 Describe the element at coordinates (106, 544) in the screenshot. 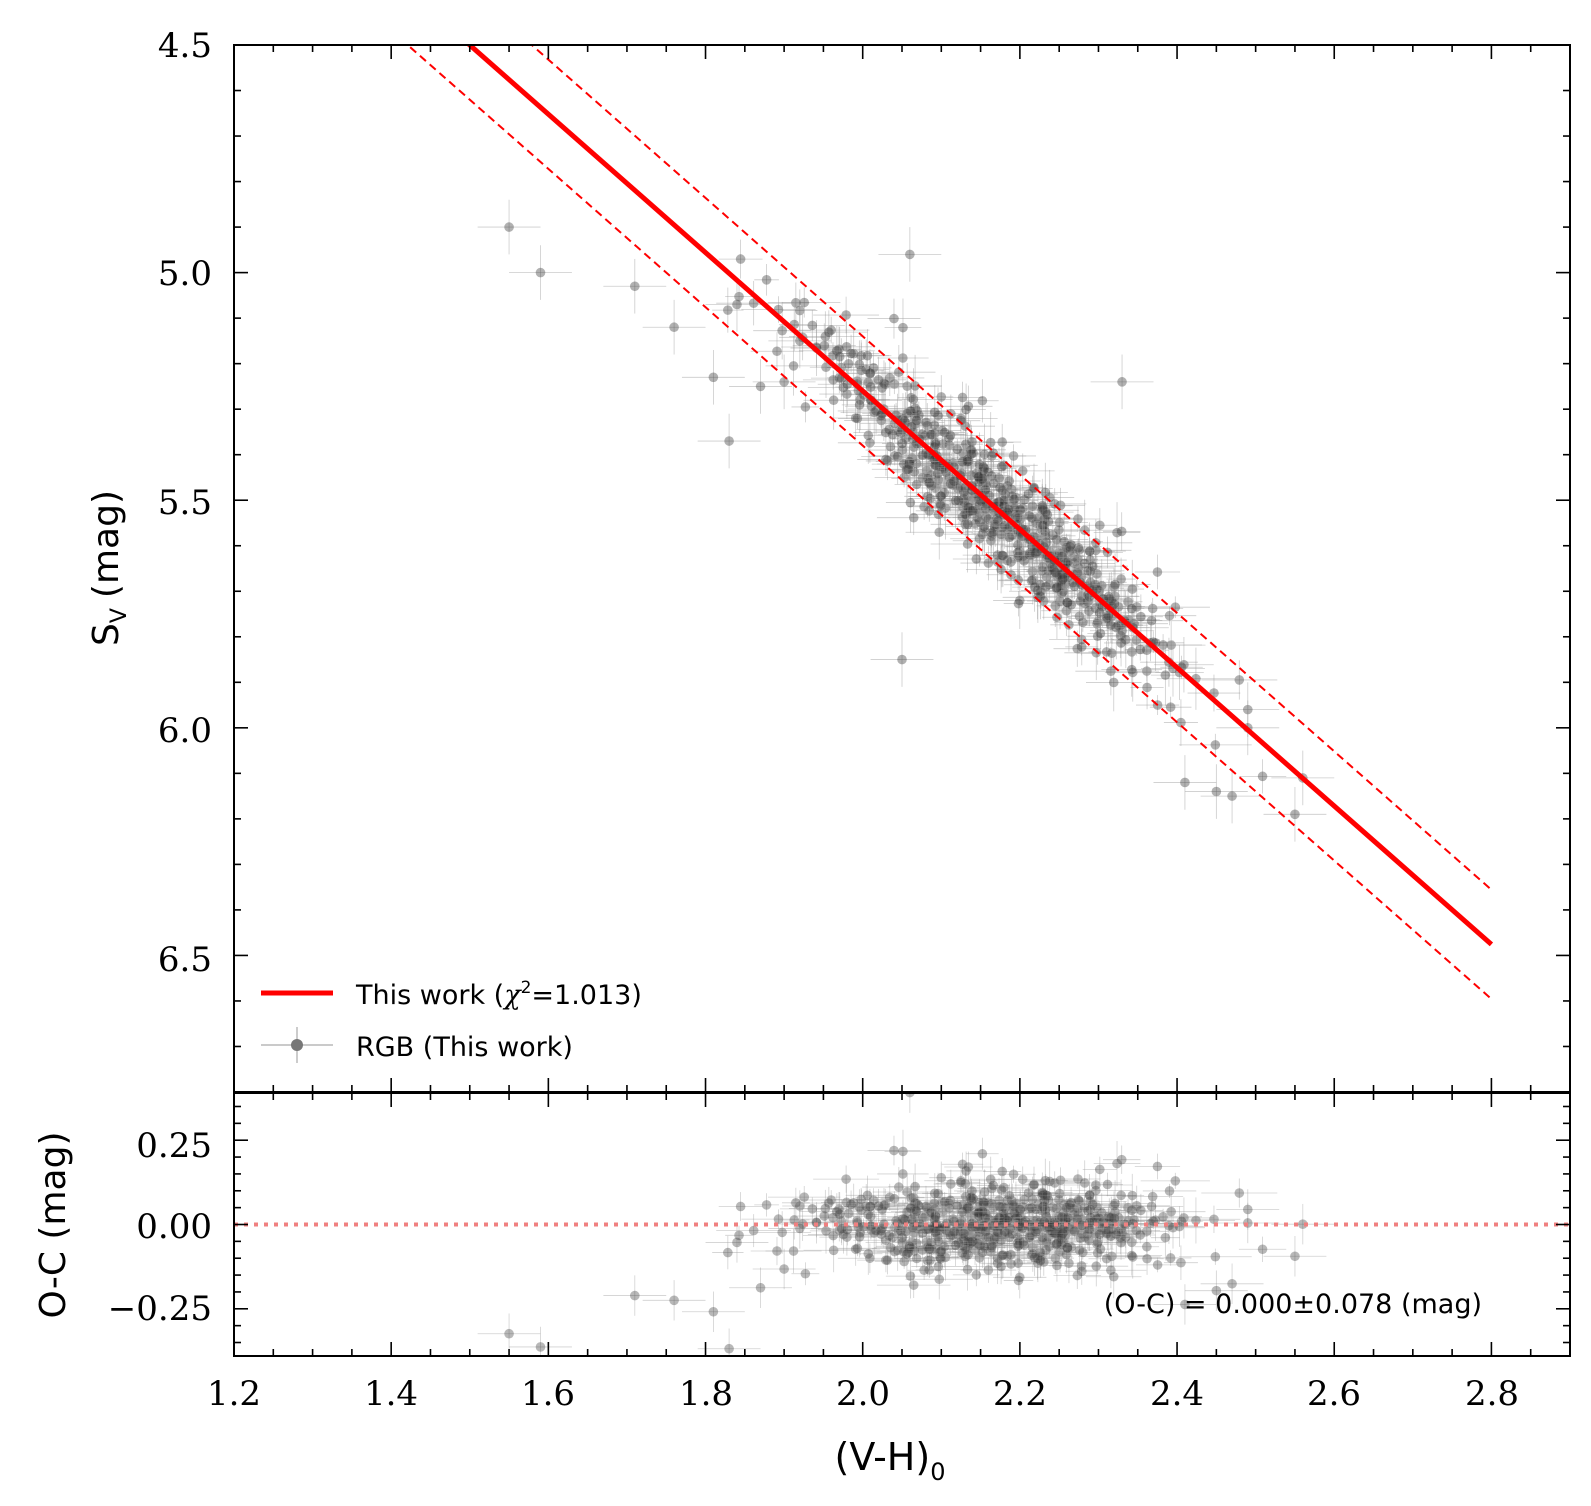

I see `main-y-axis-label-unit: (mag)` at that location.